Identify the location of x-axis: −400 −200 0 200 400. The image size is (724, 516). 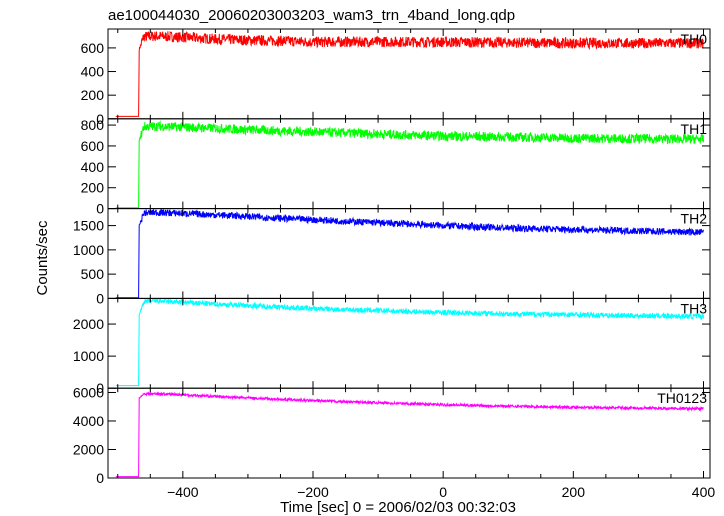
(441, 492).